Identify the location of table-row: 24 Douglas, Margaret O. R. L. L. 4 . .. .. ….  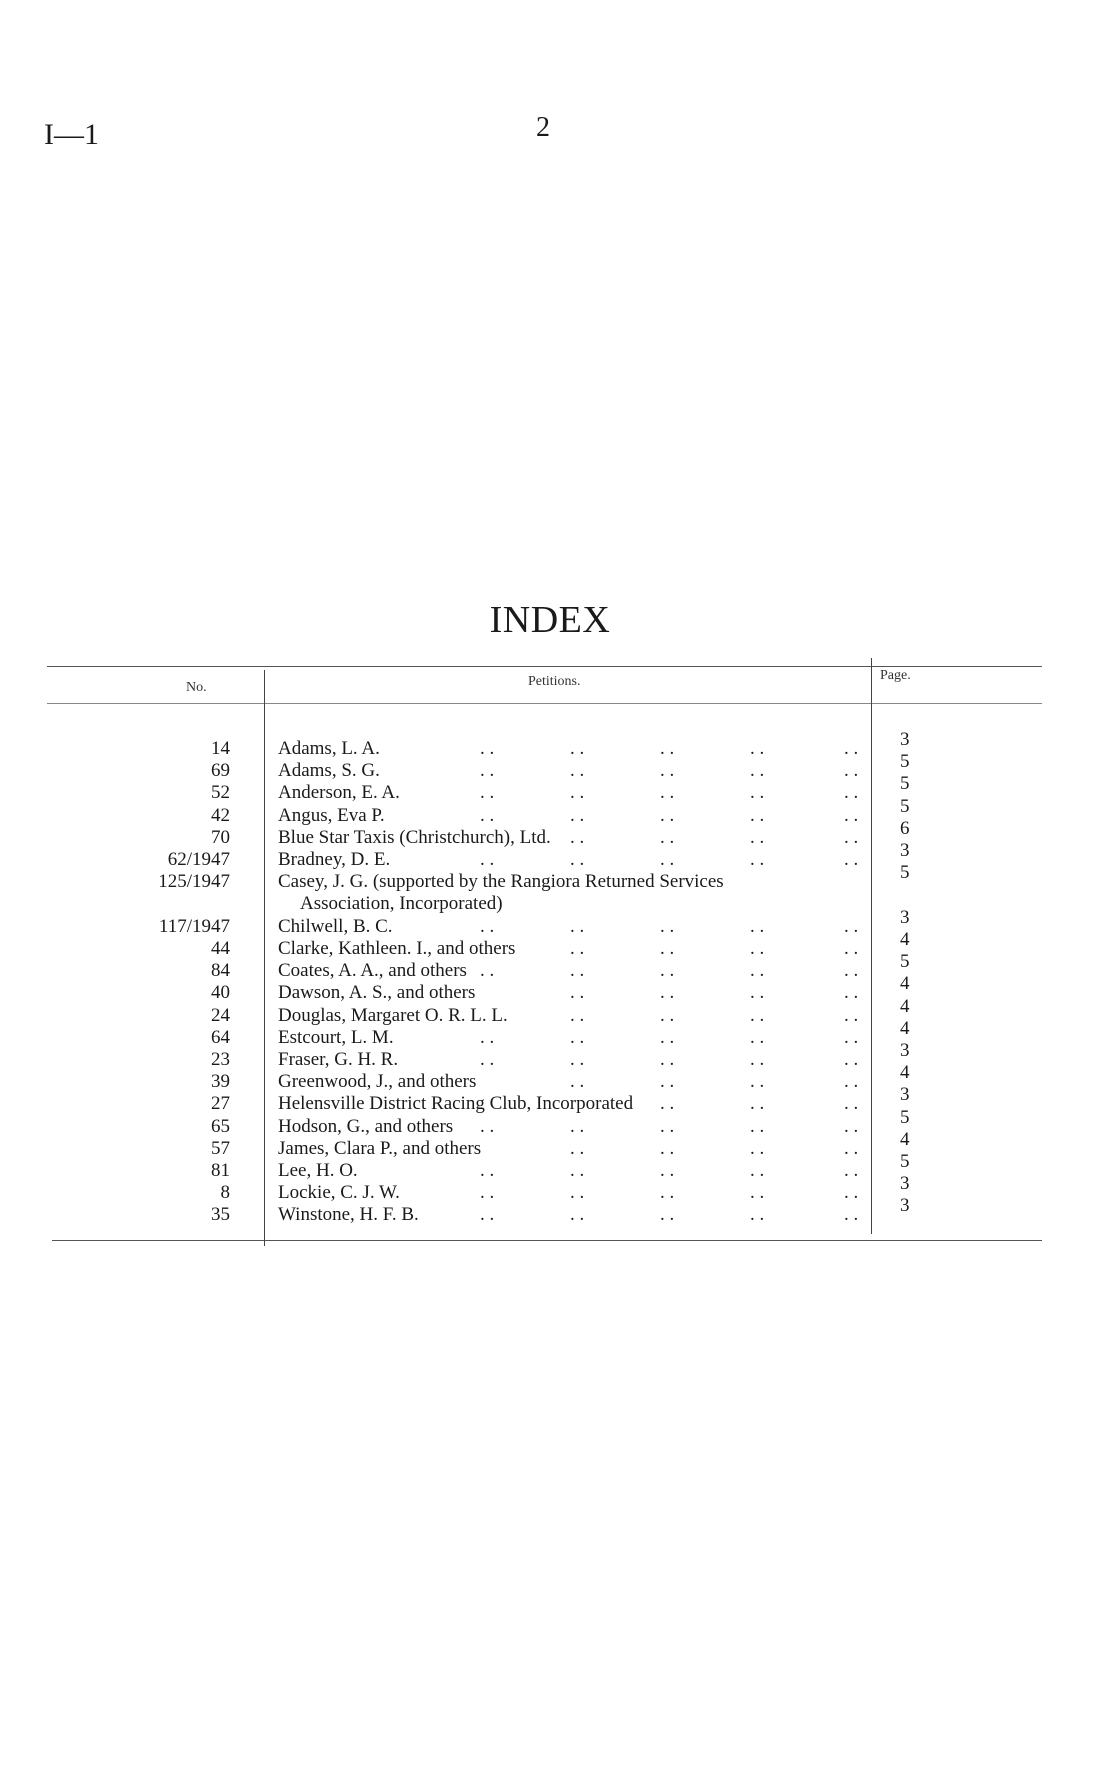
(557, 1011).